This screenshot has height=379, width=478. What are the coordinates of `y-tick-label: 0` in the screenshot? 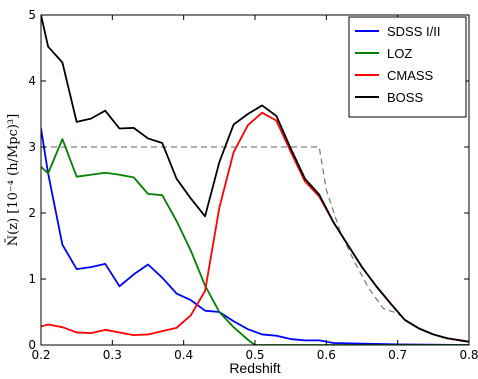 It's located at (32, 345).